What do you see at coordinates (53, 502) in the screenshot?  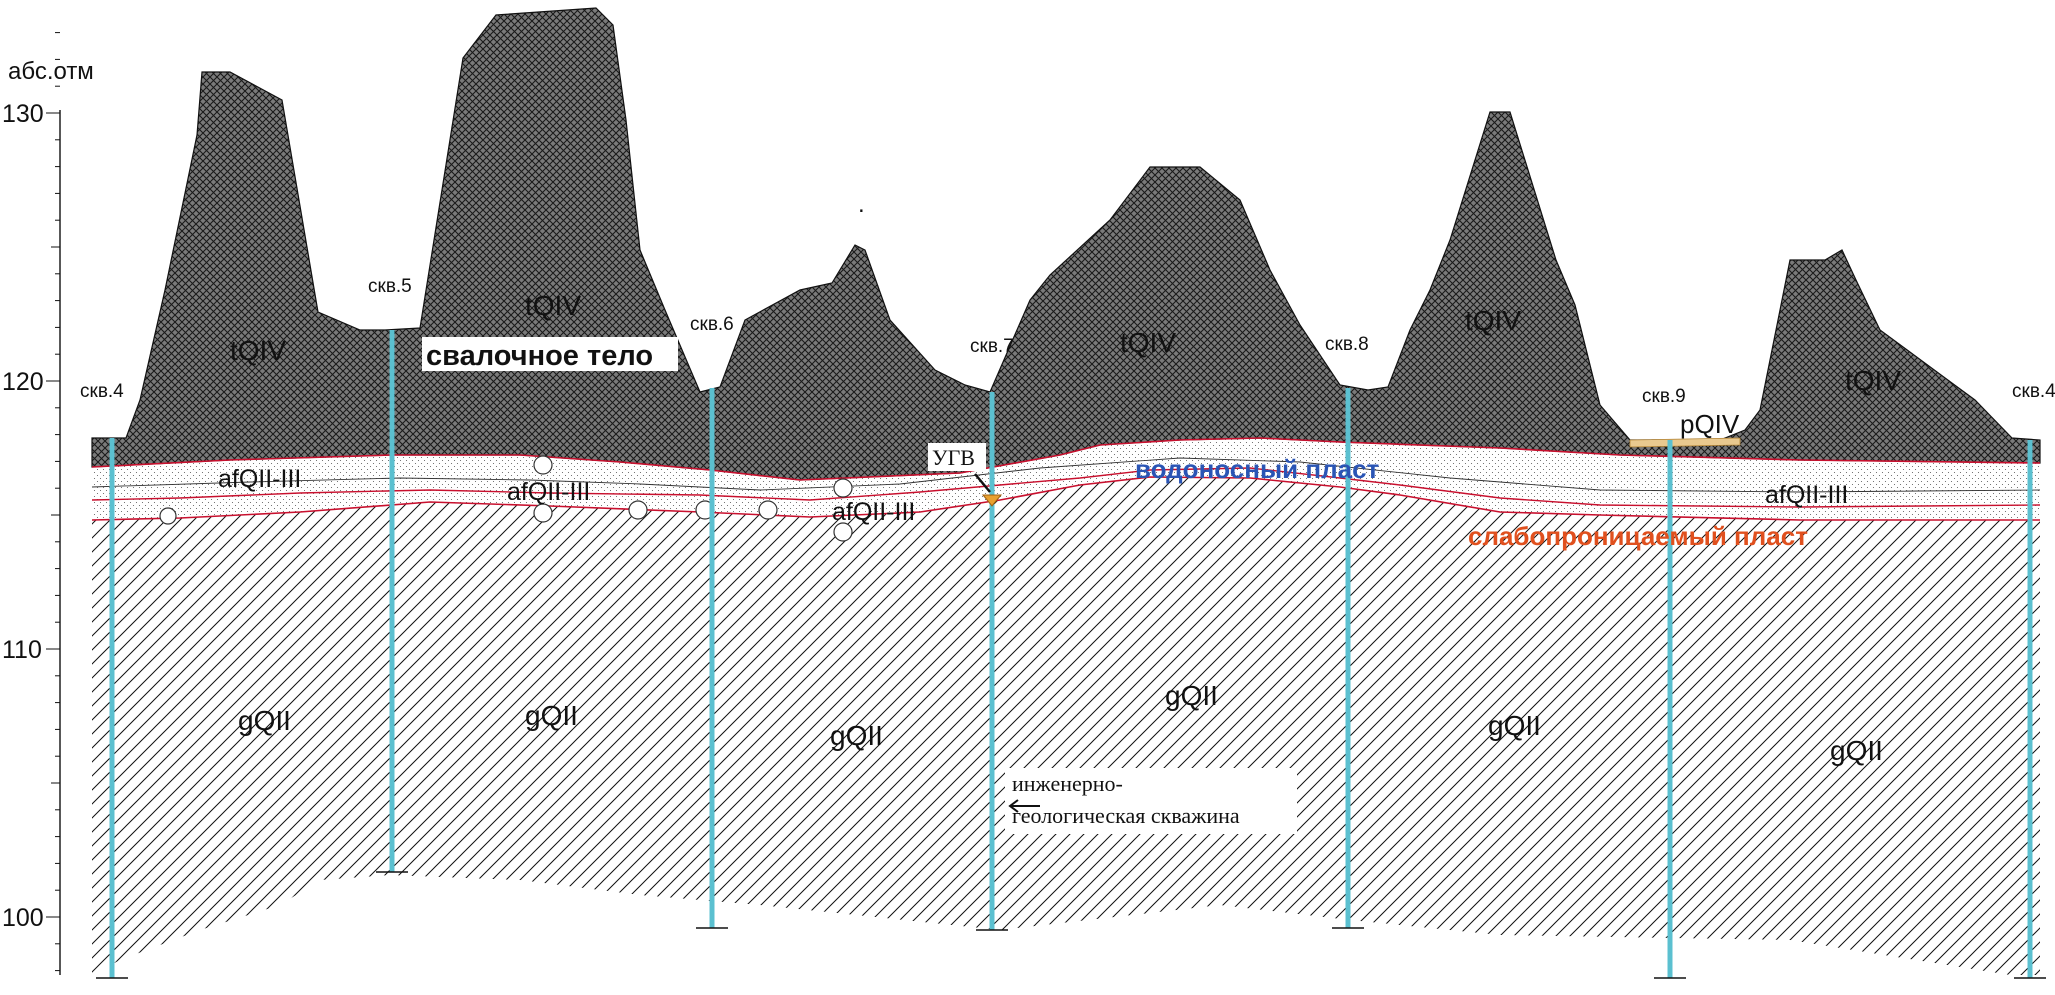 I see `axis-tick-marks` at bounding box center [53, 502].